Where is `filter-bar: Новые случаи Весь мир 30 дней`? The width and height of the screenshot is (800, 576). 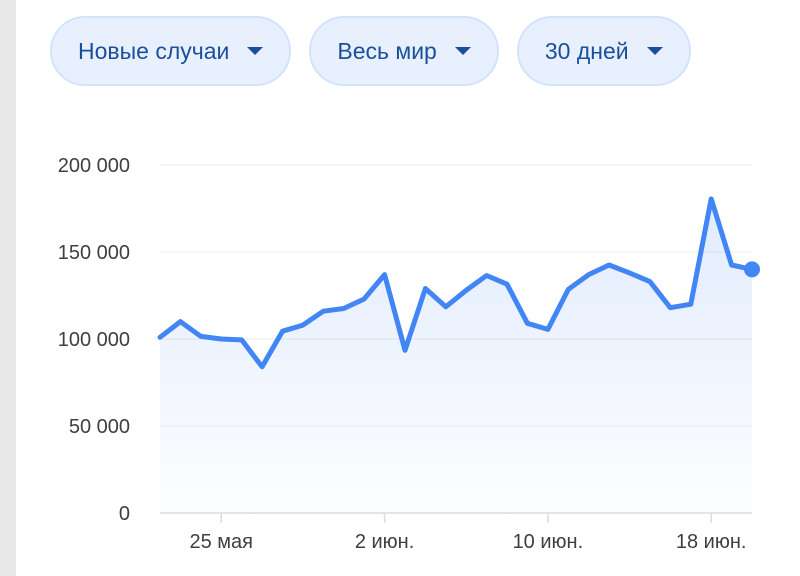
filter-bar: Новые случаи Весь мир 30 дней is located at coordinates (370, 51).